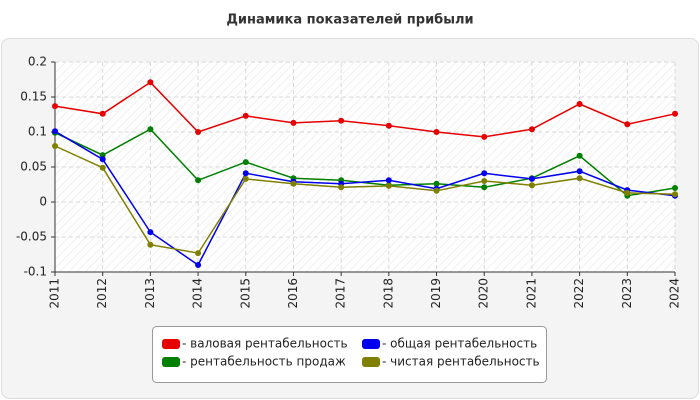  Describe the element at coordinates (579, 293) in the screenshot. I see `x-tick-label: 2022` at that location.